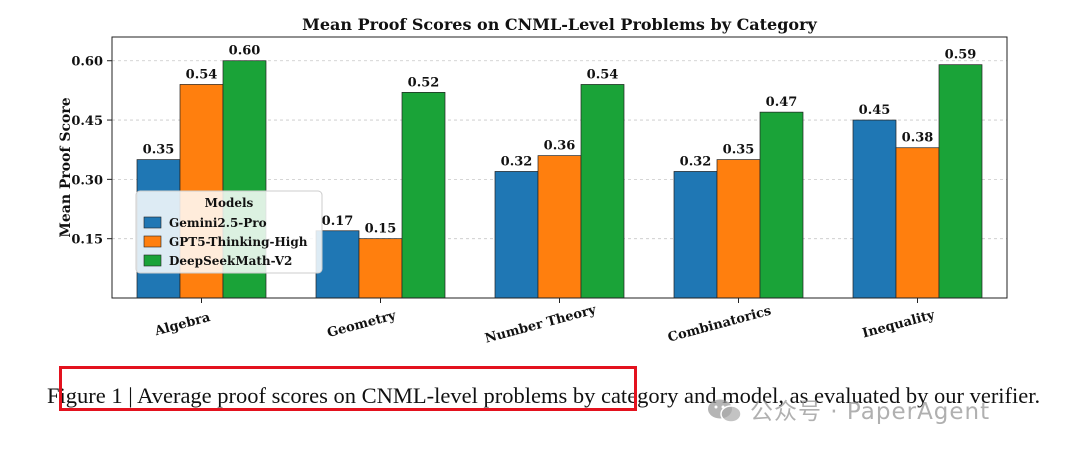 This screenshot has height=451, width=1080. Describe the element at coordinates (182, 325) in the screenshot. I see `x-tick-label: Algebra` at that location.